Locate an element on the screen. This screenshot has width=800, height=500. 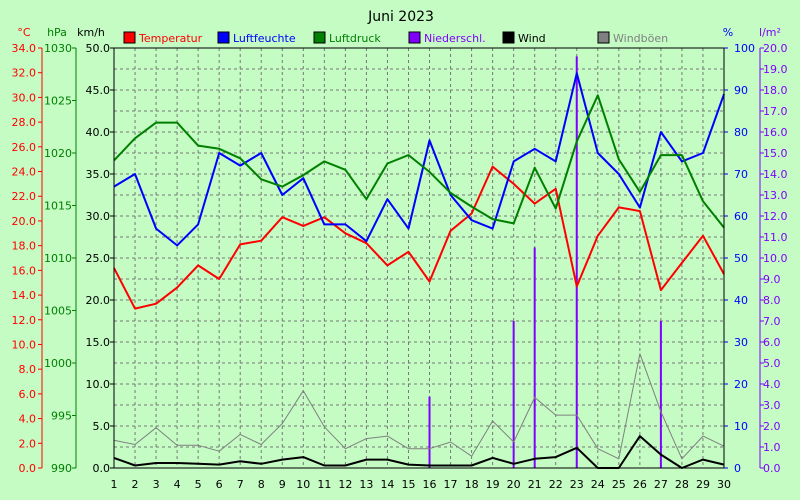
x-tick-label: 28 is located at coordinates (682, 484).